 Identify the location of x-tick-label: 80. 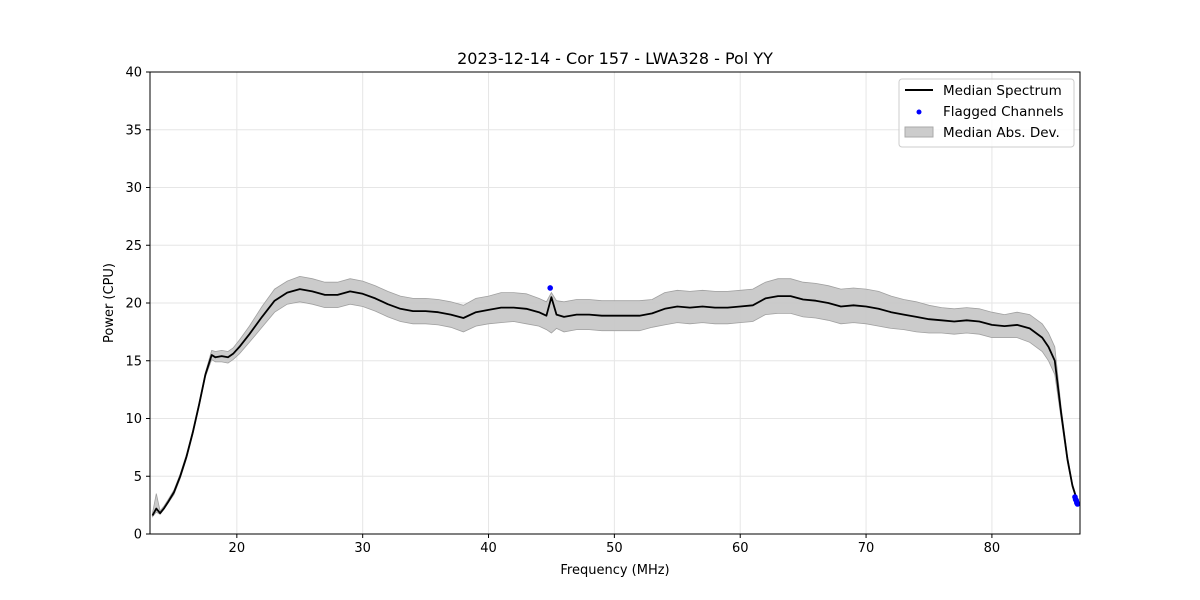
(992, 548).